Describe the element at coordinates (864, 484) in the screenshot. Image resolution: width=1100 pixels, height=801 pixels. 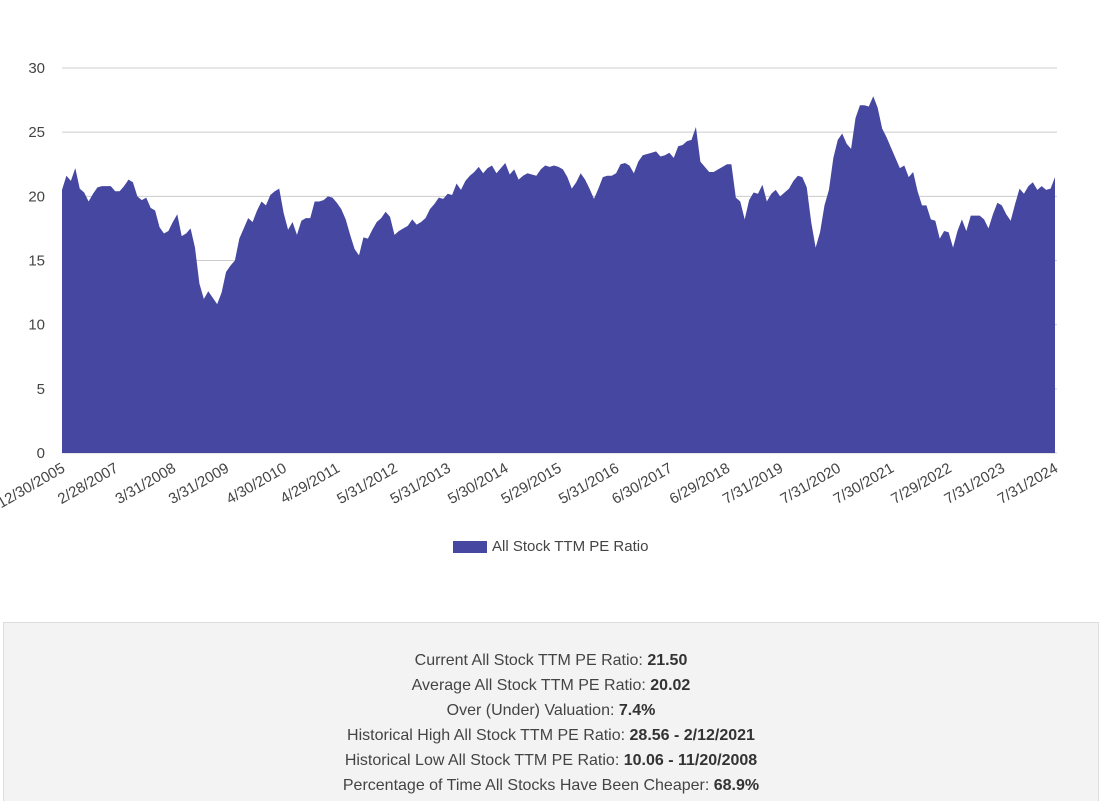
I see `x-tick-label: 7/30/2021` at that location.